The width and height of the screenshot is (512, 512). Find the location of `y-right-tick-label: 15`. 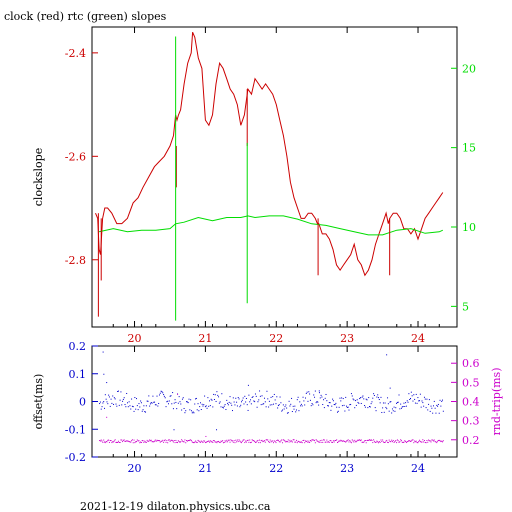

y-right-tick-label: 15 is located at coordinates (469, 148).